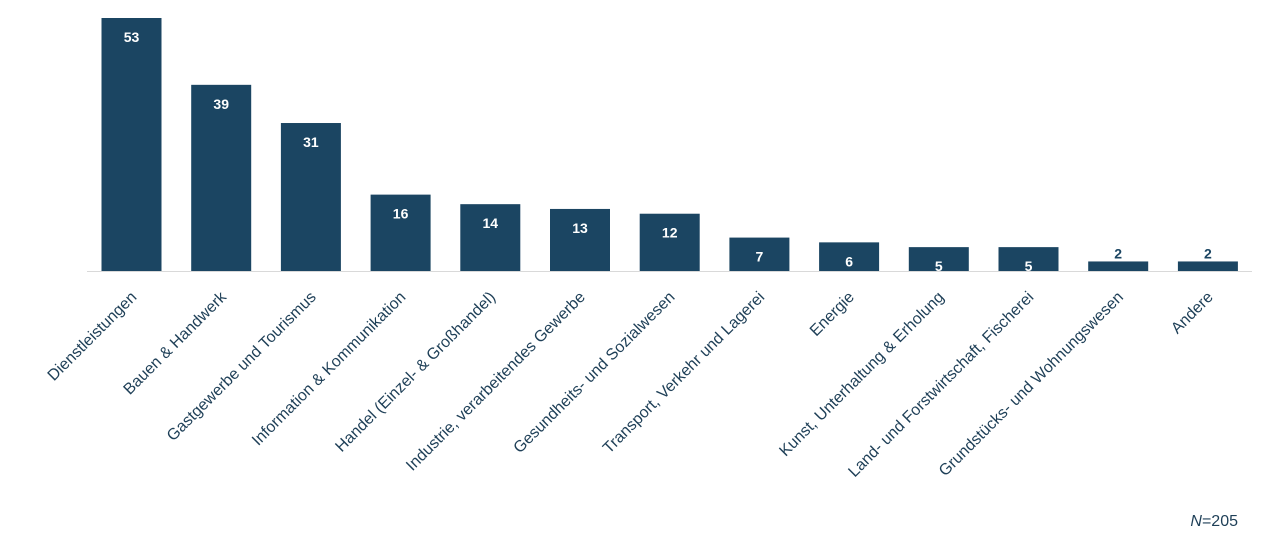 The width and height of the screenshot is (1272, 535). Describe the element at coordinates (595, 373) in the screenshot. I see `x-tick-label-7: Gesundheits- und Sozialwesen` at that location.